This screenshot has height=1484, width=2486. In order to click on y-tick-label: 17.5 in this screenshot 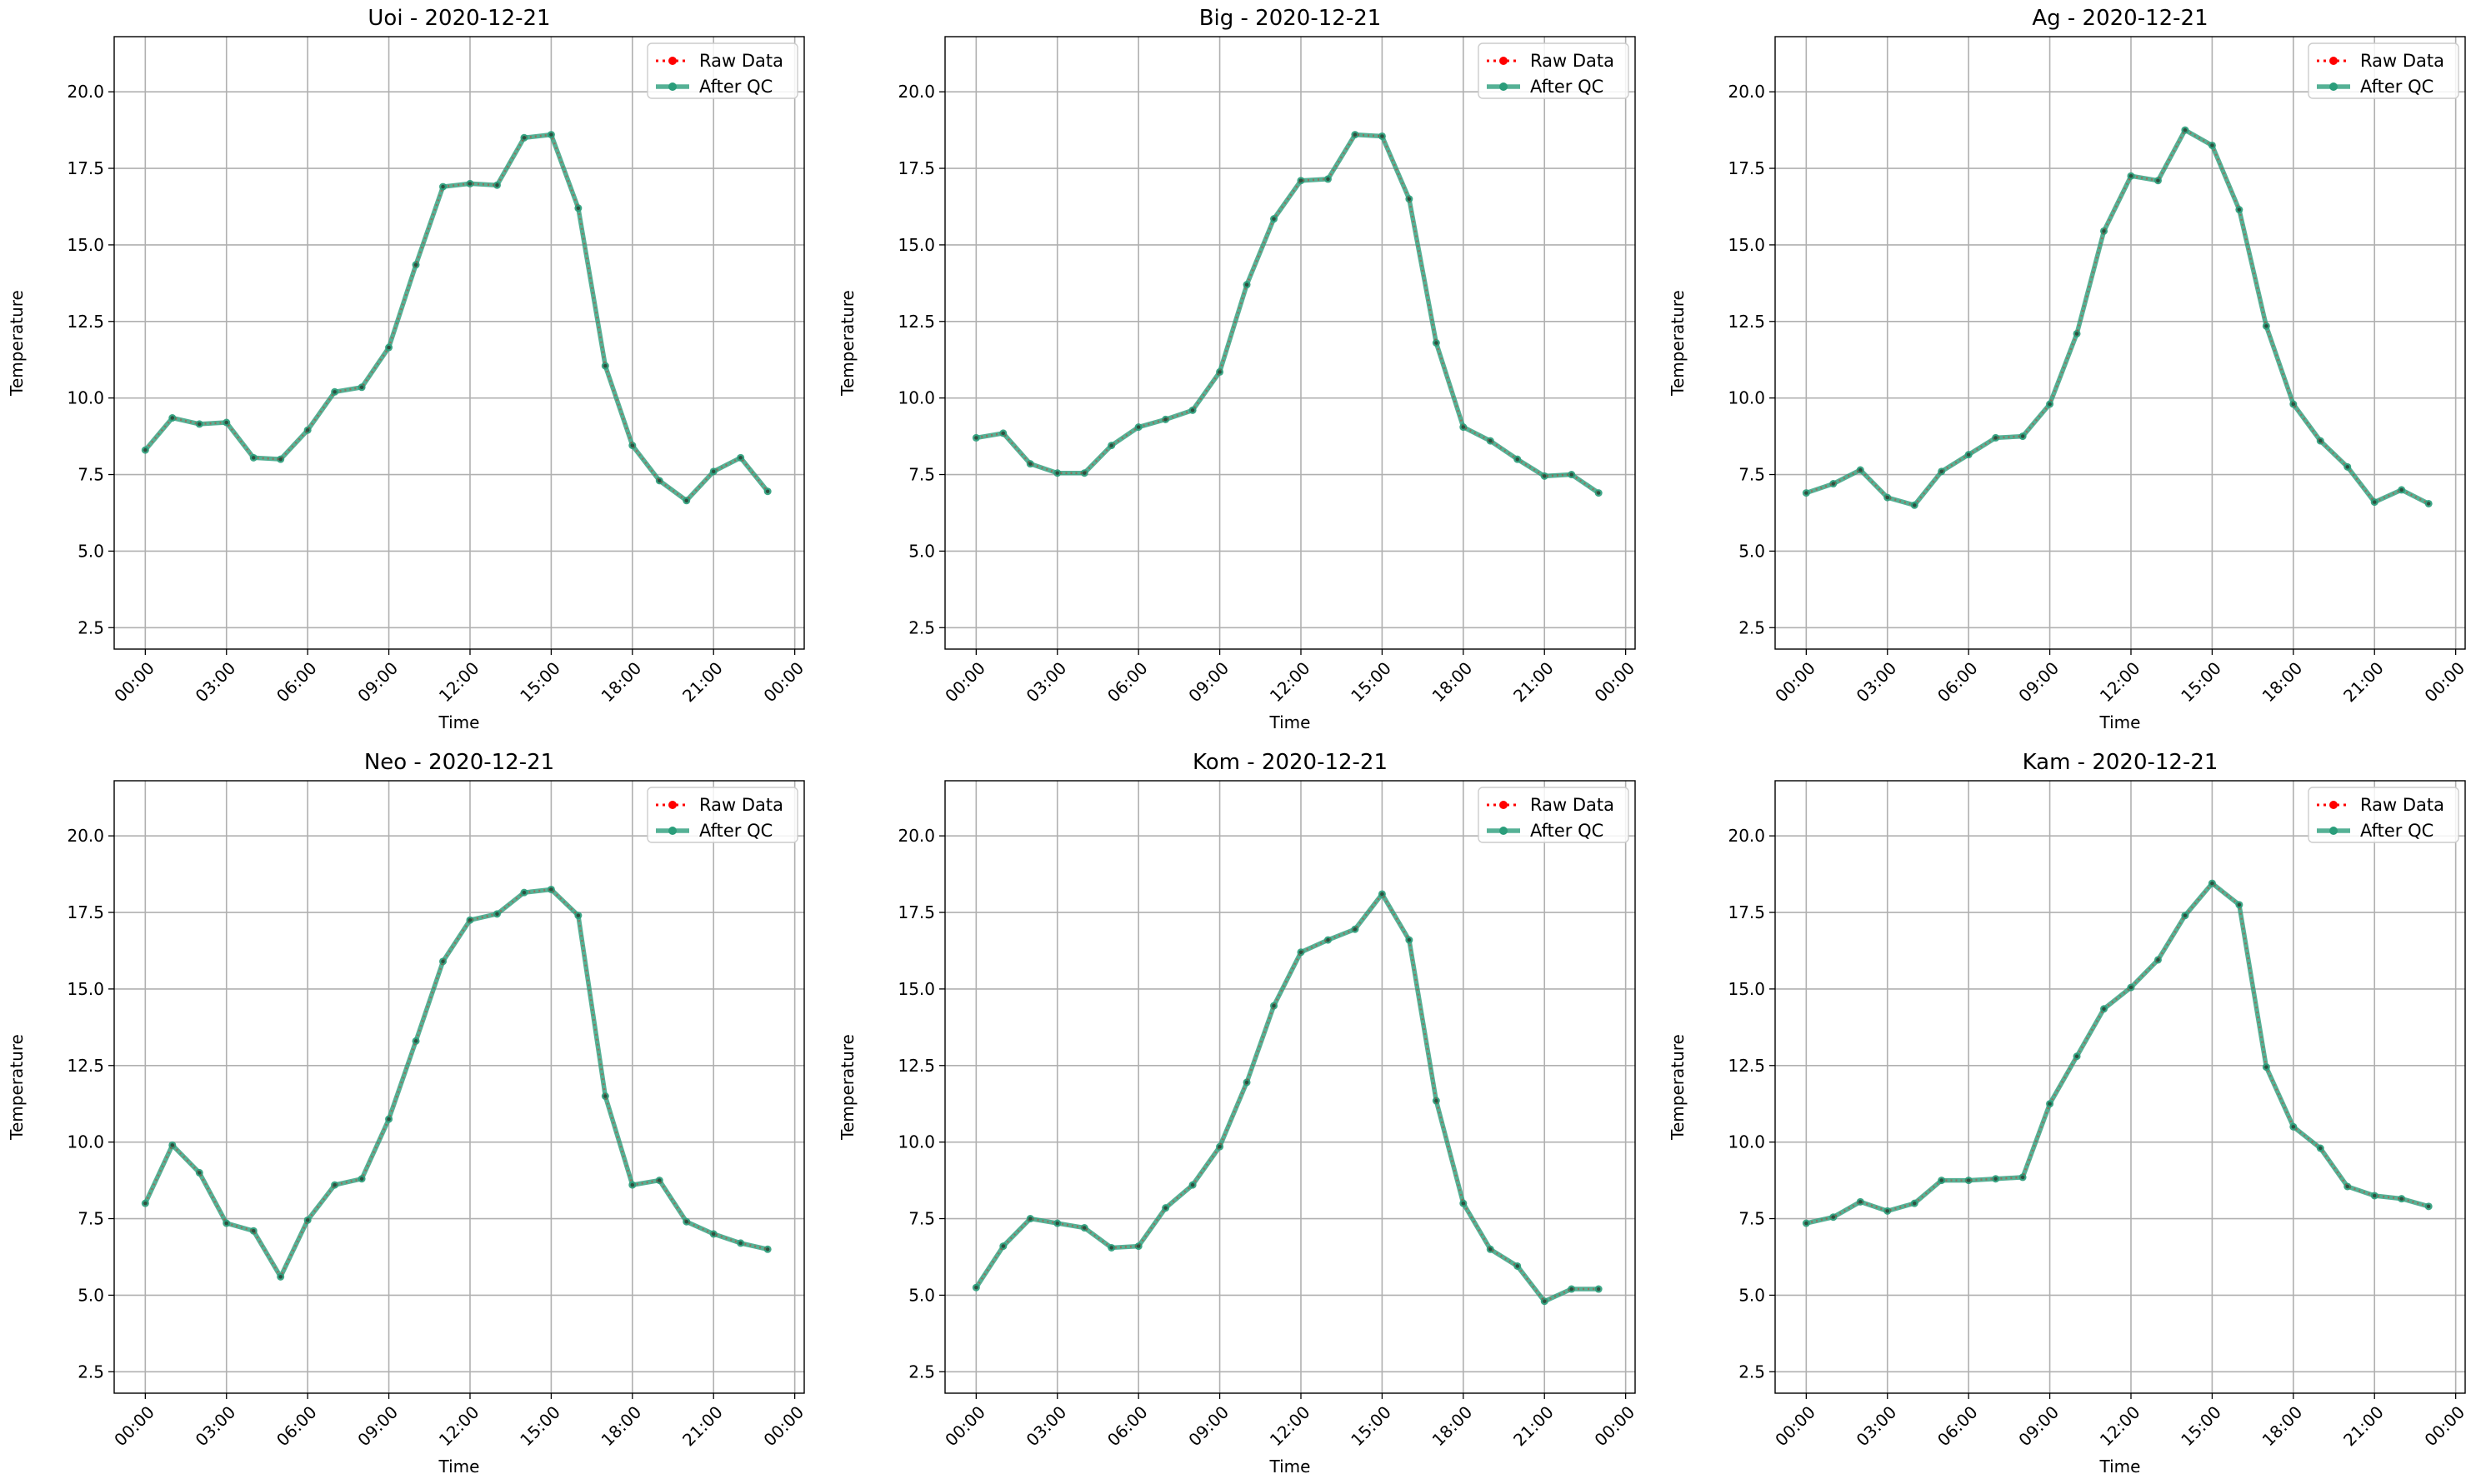, I will do `click(917, 168)`.